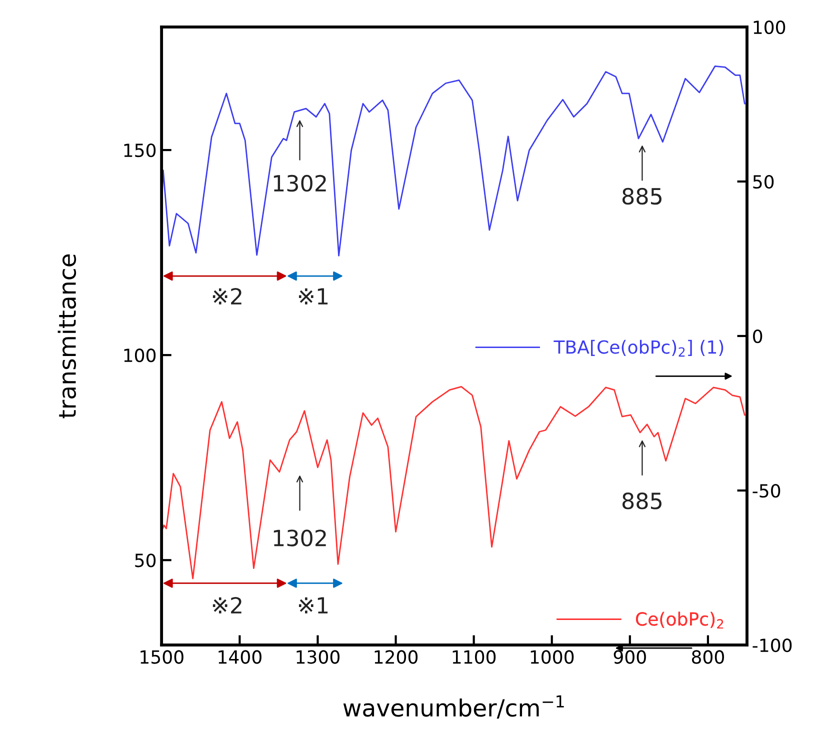 This screenshot has width=813, height=748. Describe the element at coordinates (240, 657) in the screenshot. I see `x-tick-label: 1400` at that location.